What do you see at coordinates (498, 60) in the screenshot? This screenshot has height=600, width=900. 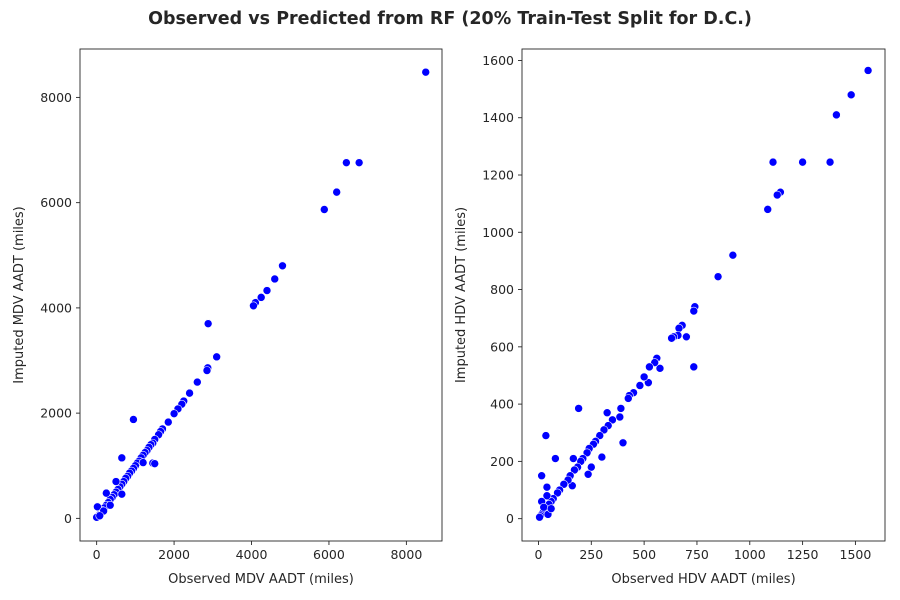 I see `y-tick-label: 1600` at bounding box center [498, 60].